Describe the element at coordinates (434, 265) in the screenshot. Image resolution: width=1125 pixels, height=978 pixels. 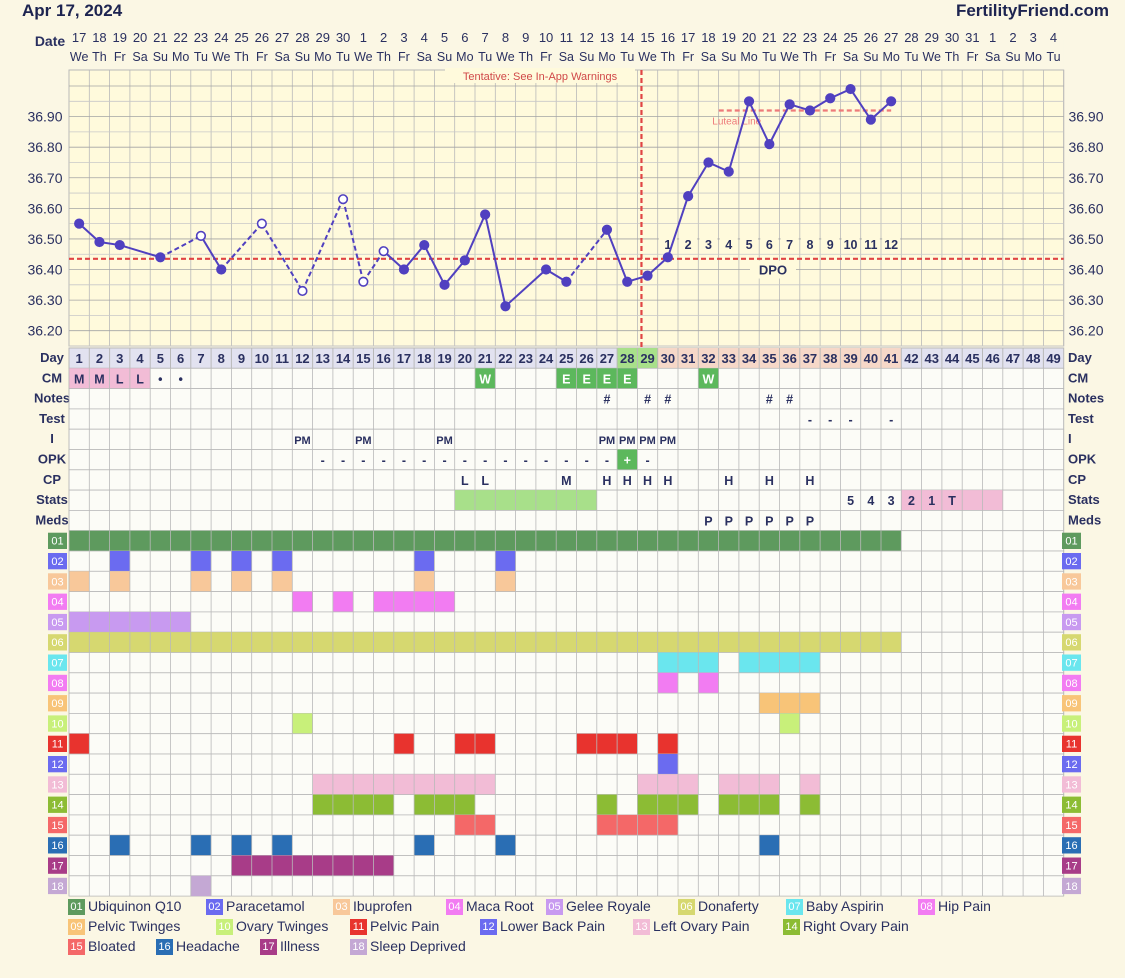
I see `temperature-line-segment` at that location.